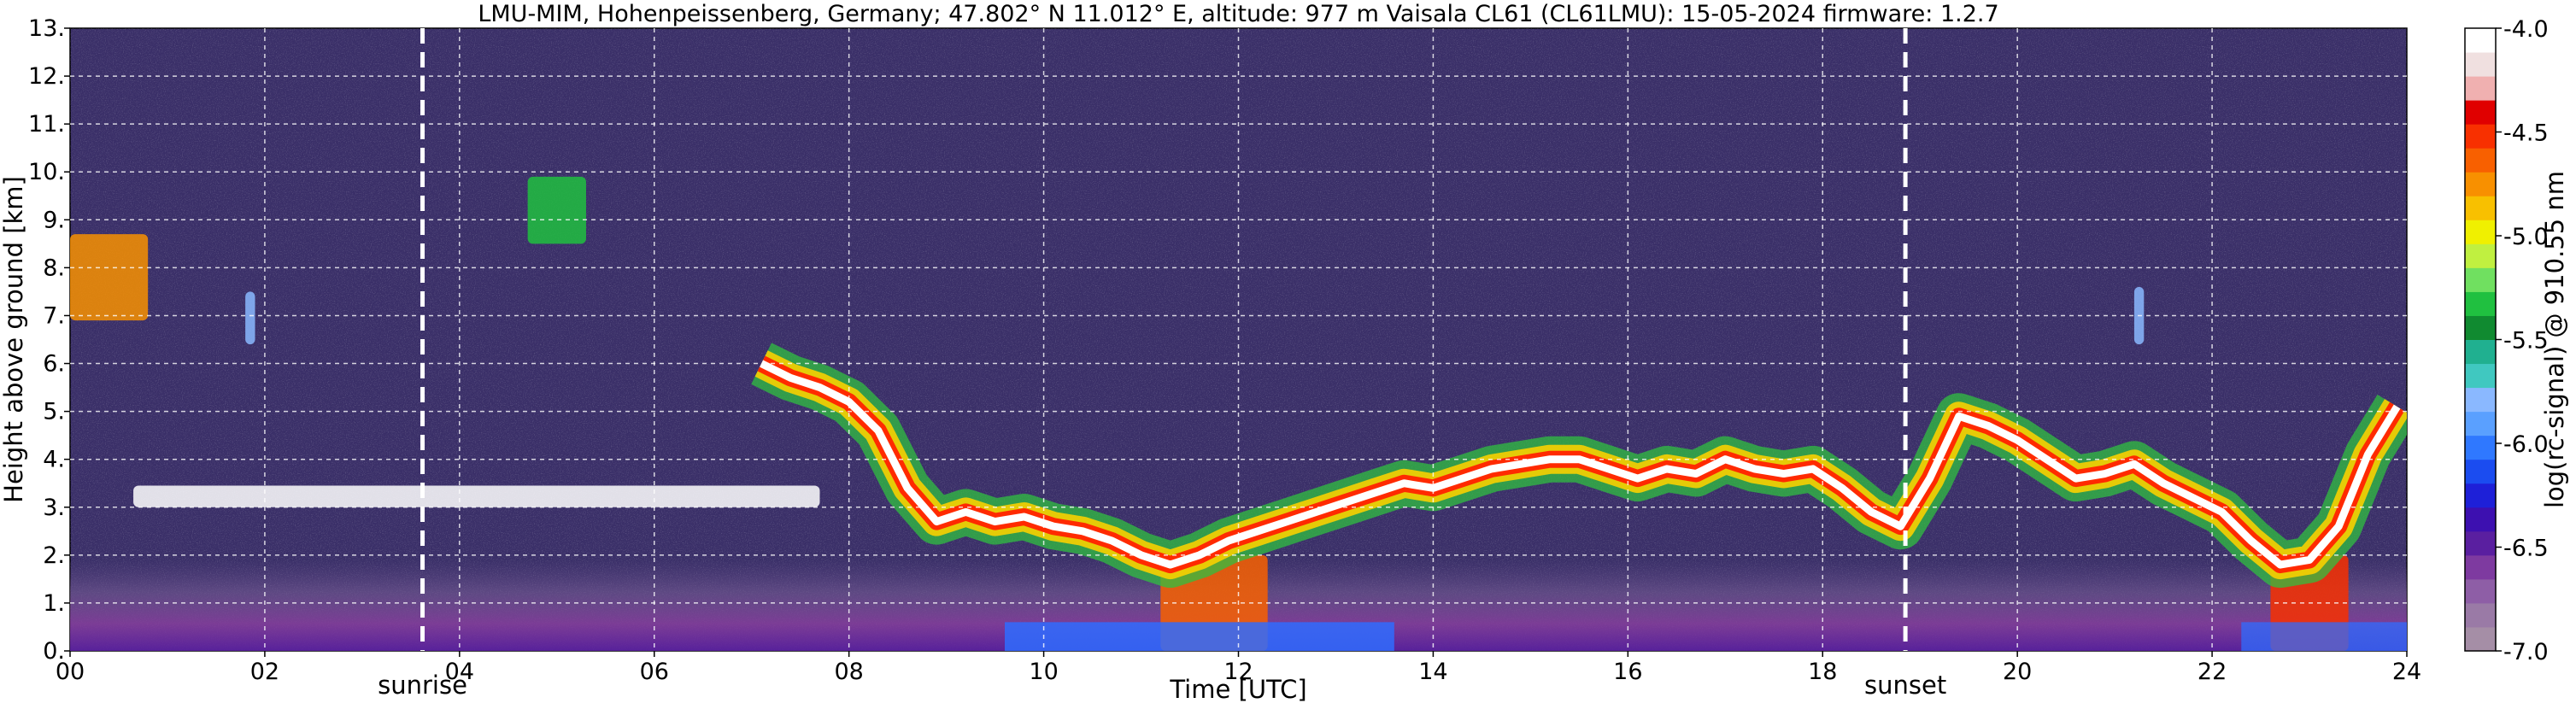 The height and width of the screenshot is (709, 2576). What do you see at coordinates (1627, 672) in the screenshot?
I see `x-tick-label: 16` at bounding box center [1627, 672].